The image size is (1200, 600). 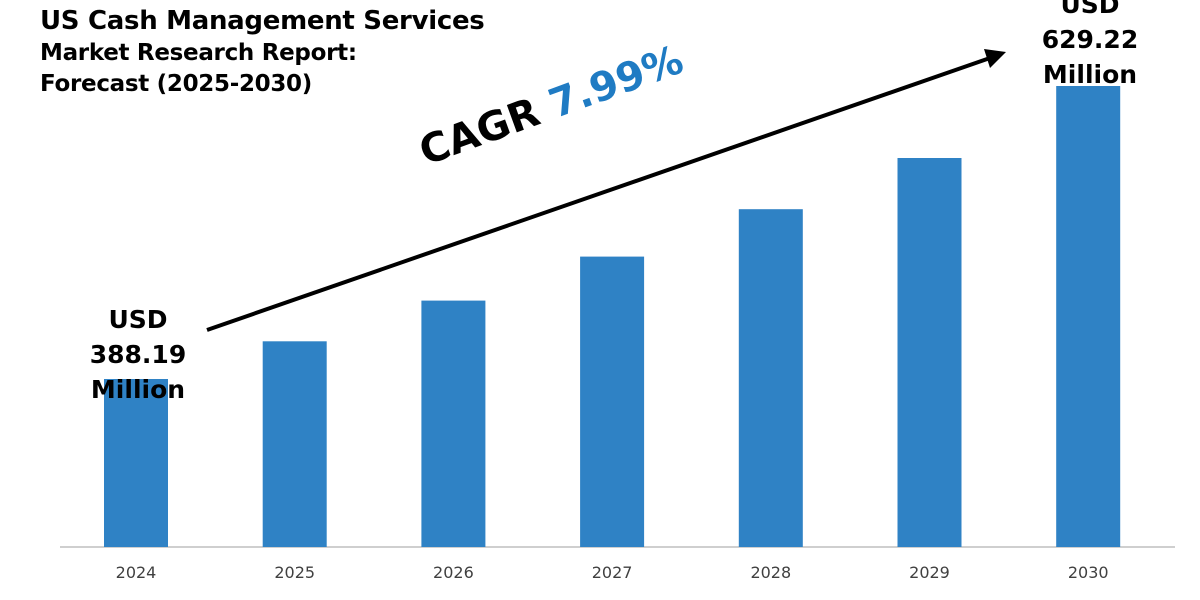 What do you see at coordinates (995, 58) in the screenshot?
I see `trend-arrow-head` at bounding box center [995, 58].